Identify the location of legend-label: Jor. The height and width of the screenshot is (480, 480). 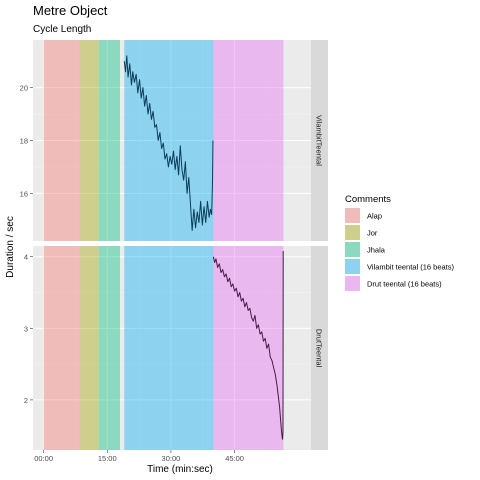
(372, 233).